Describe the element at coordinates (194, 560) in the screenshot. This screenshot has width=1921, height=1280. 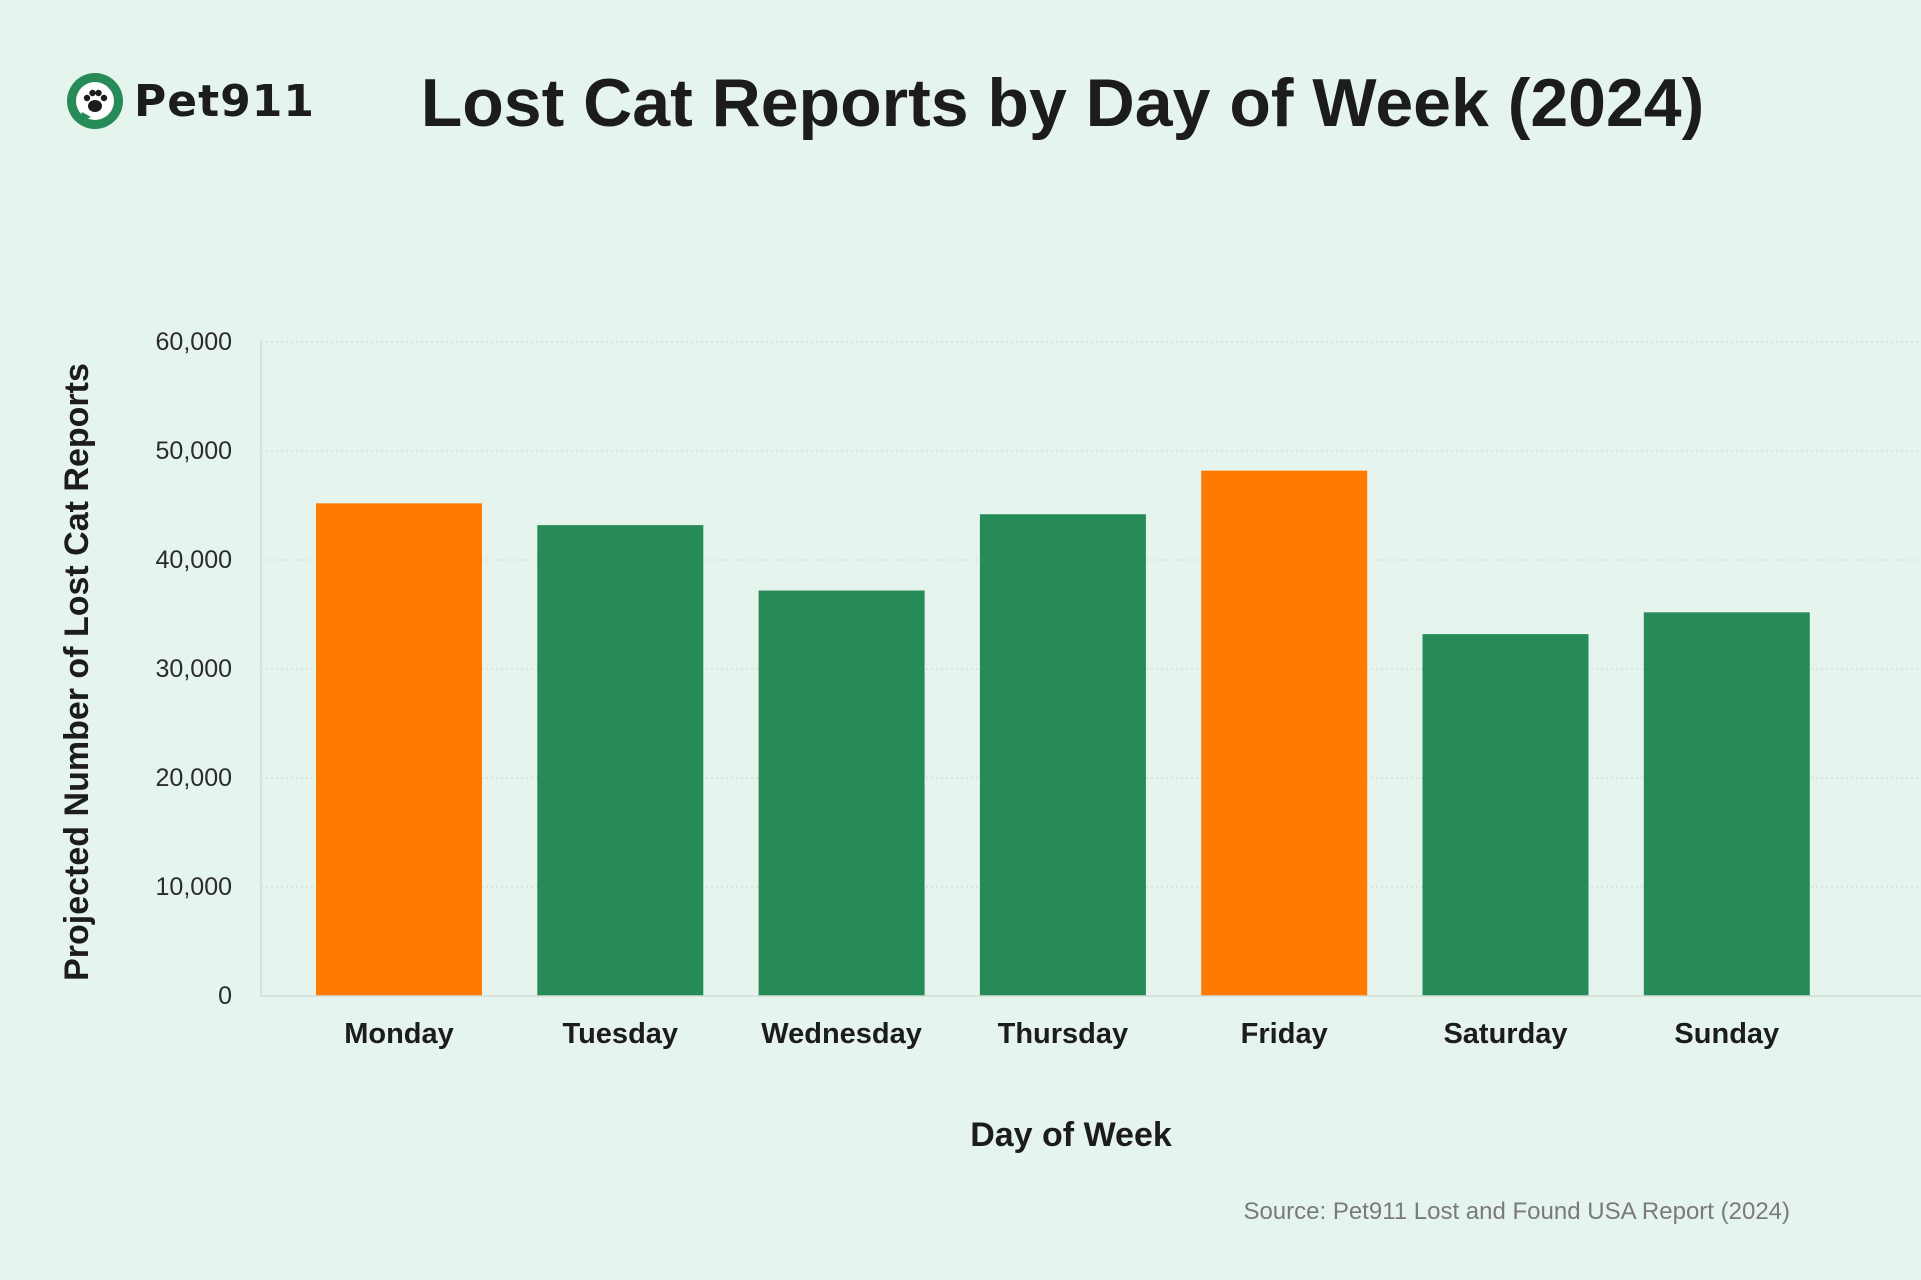
I see `y-tick-label: 40,000` at that location.